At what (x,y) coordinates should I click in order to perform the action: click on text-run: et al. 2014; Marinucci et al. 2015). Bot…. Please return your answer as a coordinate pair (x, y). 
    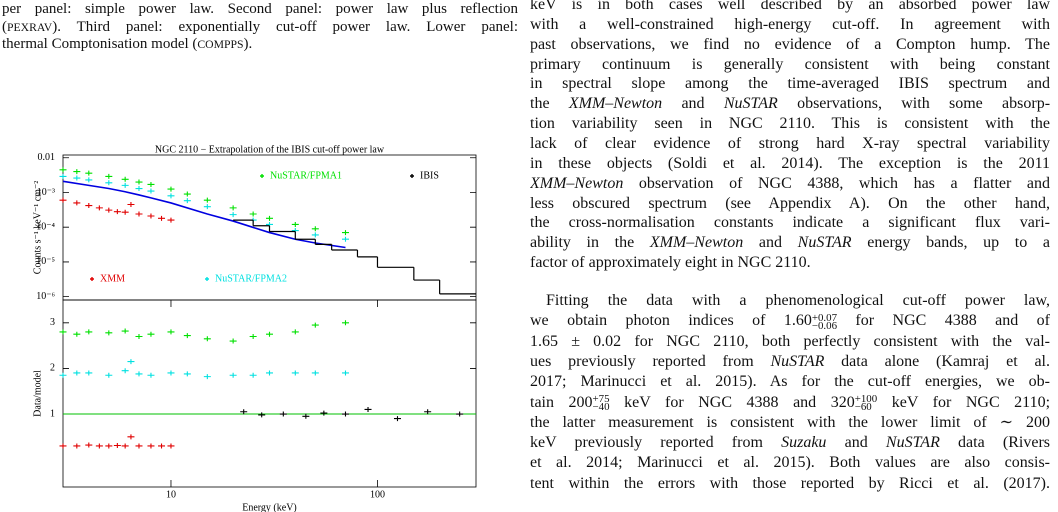
    Looking at the image, I should click on (790, 463).